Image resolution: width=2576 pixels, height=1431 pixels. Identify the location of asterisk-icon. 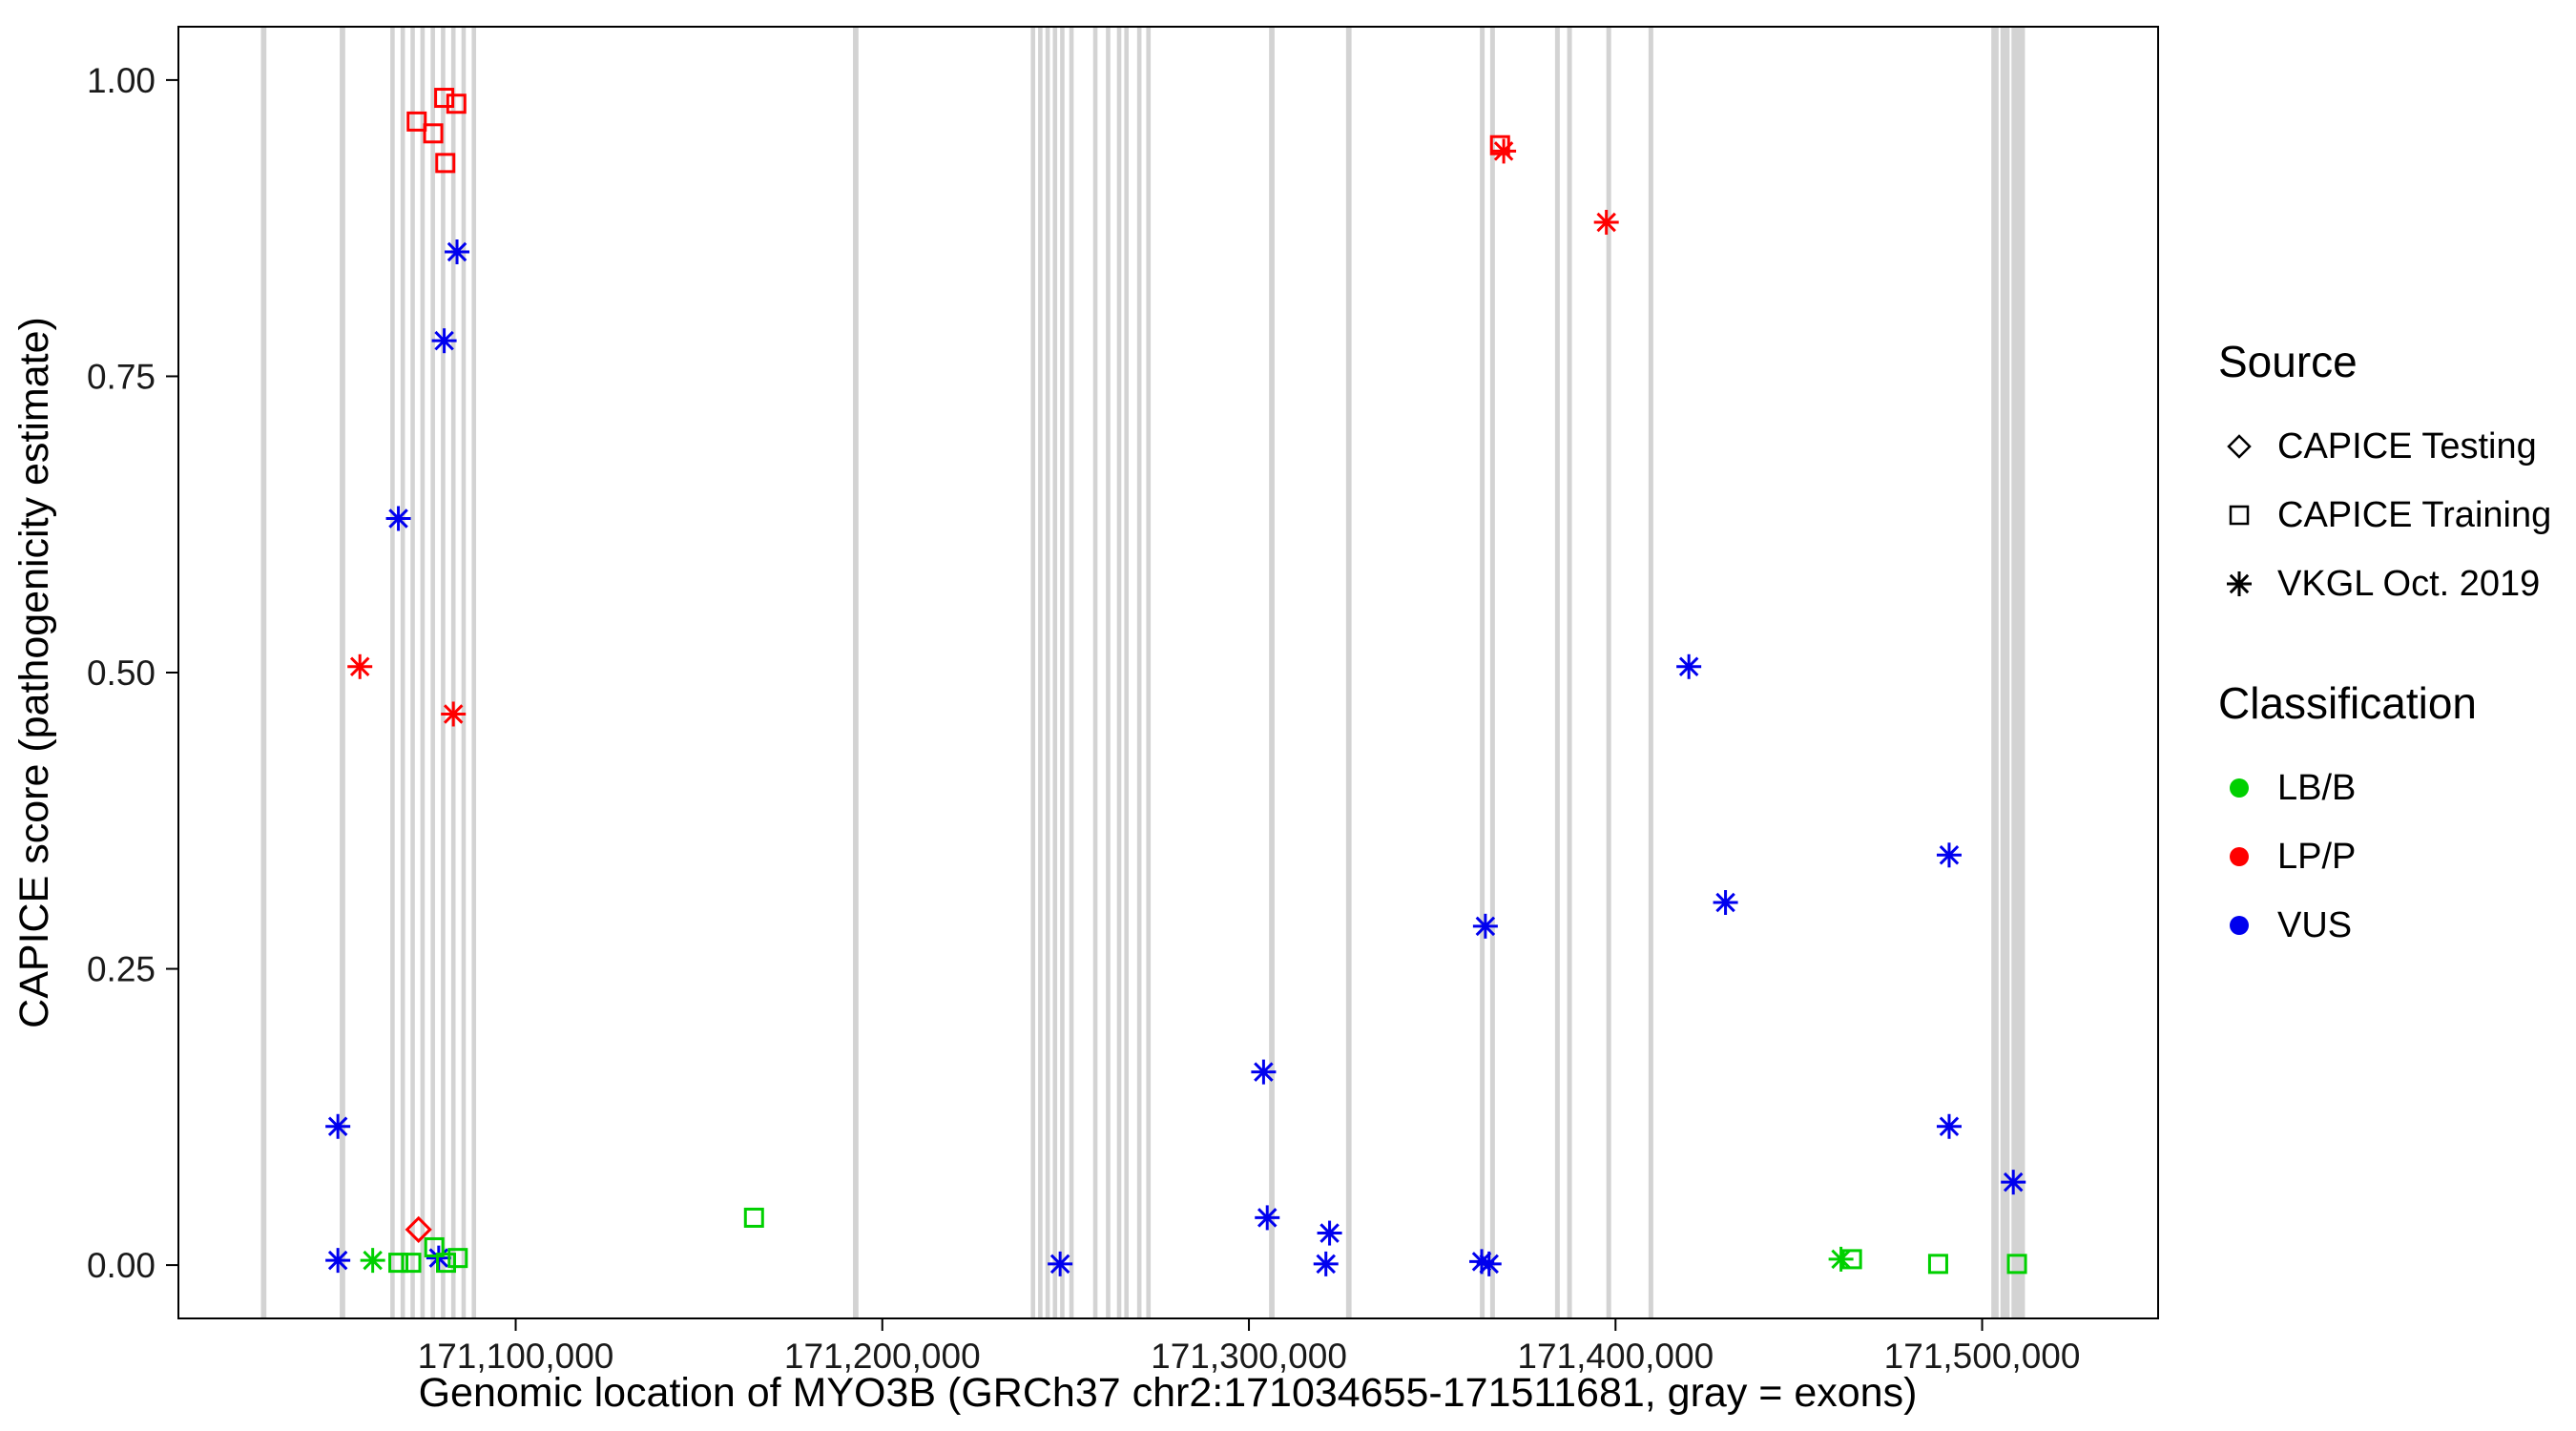
(2239, 583).